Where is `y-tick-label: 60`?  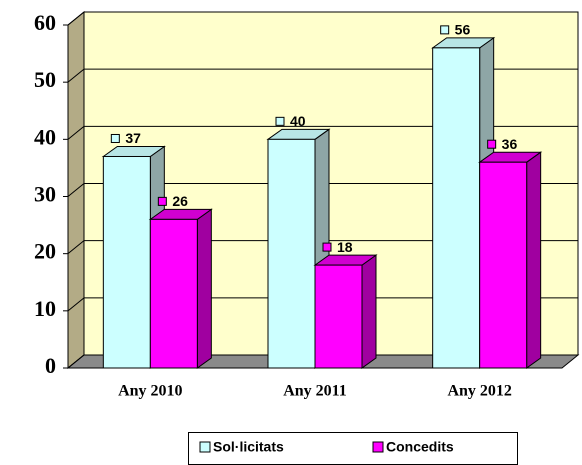
y-tick-label: 60 is located at coordinates (45, 22).